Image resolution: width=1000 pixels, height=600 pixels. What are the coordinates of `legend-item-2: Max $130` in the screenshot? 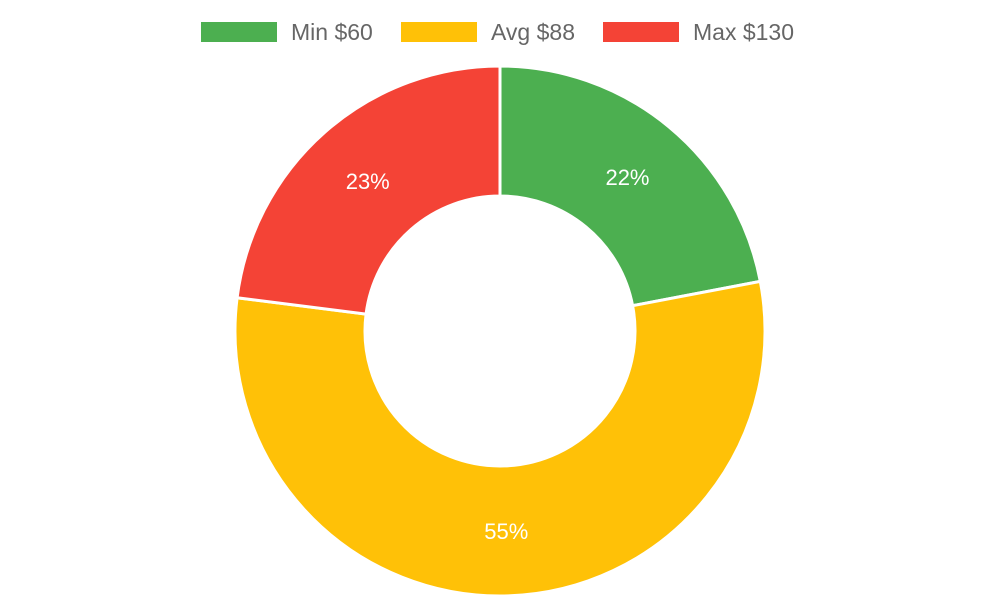 It's located at (698, 32).